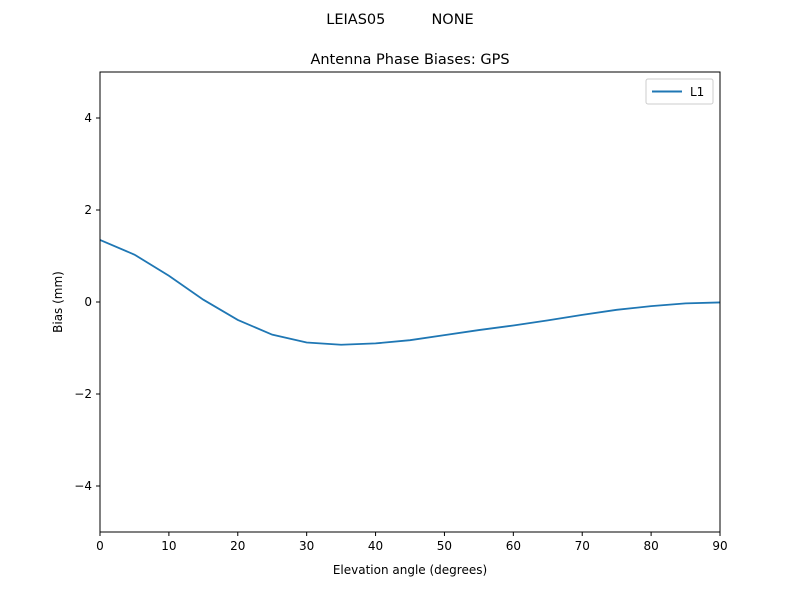 The image size is (800, 604). Describe the element at coordinates (83, 394) in the screenshot. I see `y-tick-label: −2` at that location.